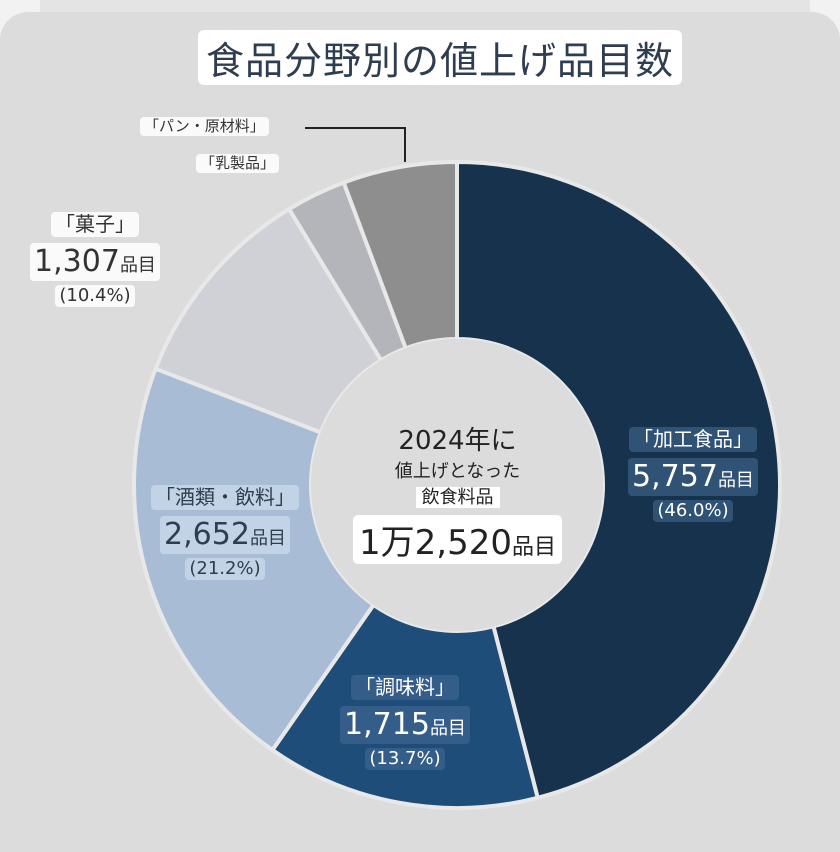 The width and height of the screenshot is (840, 852). What do you see at coordinates (457, 441) in the screenshot?
I see `center-line1: 2024年に` at bounding box center [457, 441].